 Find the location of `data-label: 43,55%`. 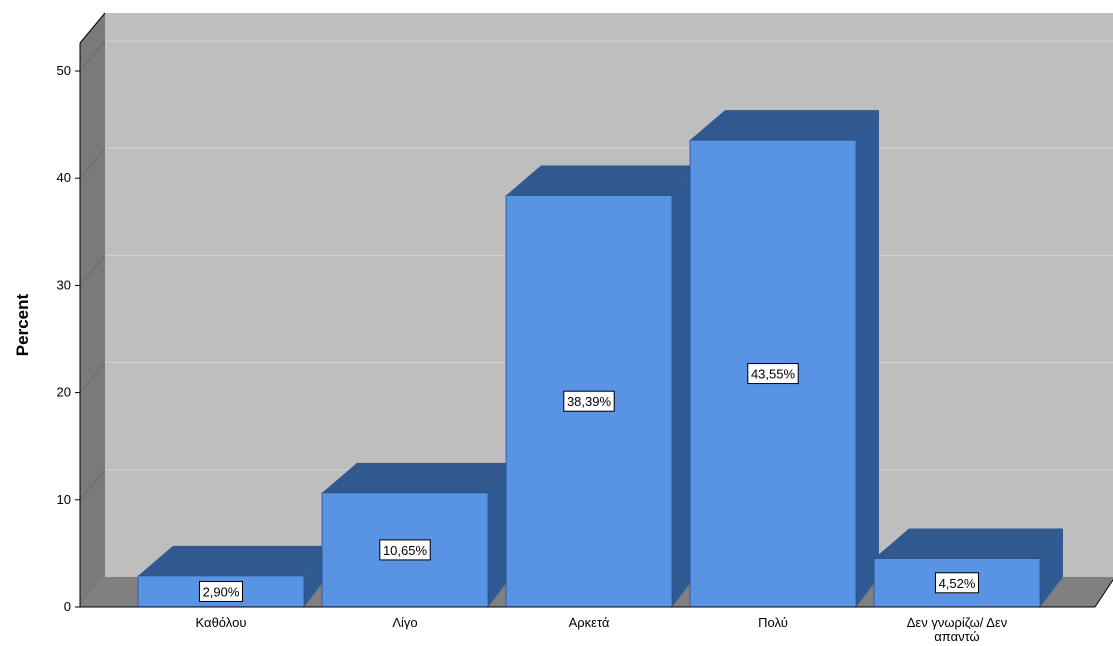

data-label: 43,55% is located at coordinates (773, 374).